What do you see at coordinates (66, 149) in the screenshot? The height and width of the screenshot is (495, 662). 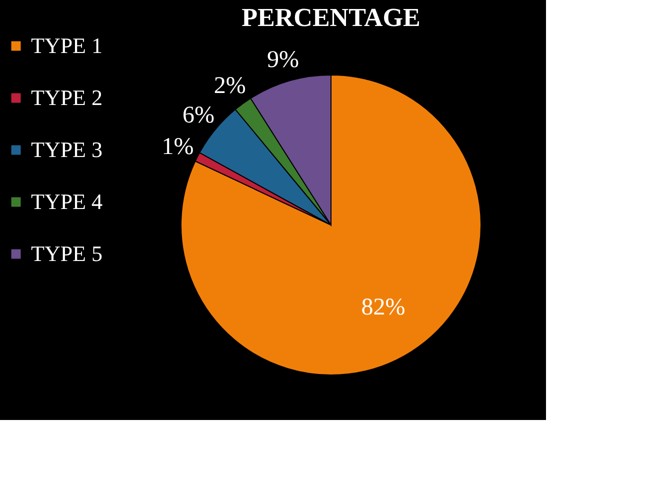 I see `legend-label: TYPE 3` at bounding box center [66, 149].